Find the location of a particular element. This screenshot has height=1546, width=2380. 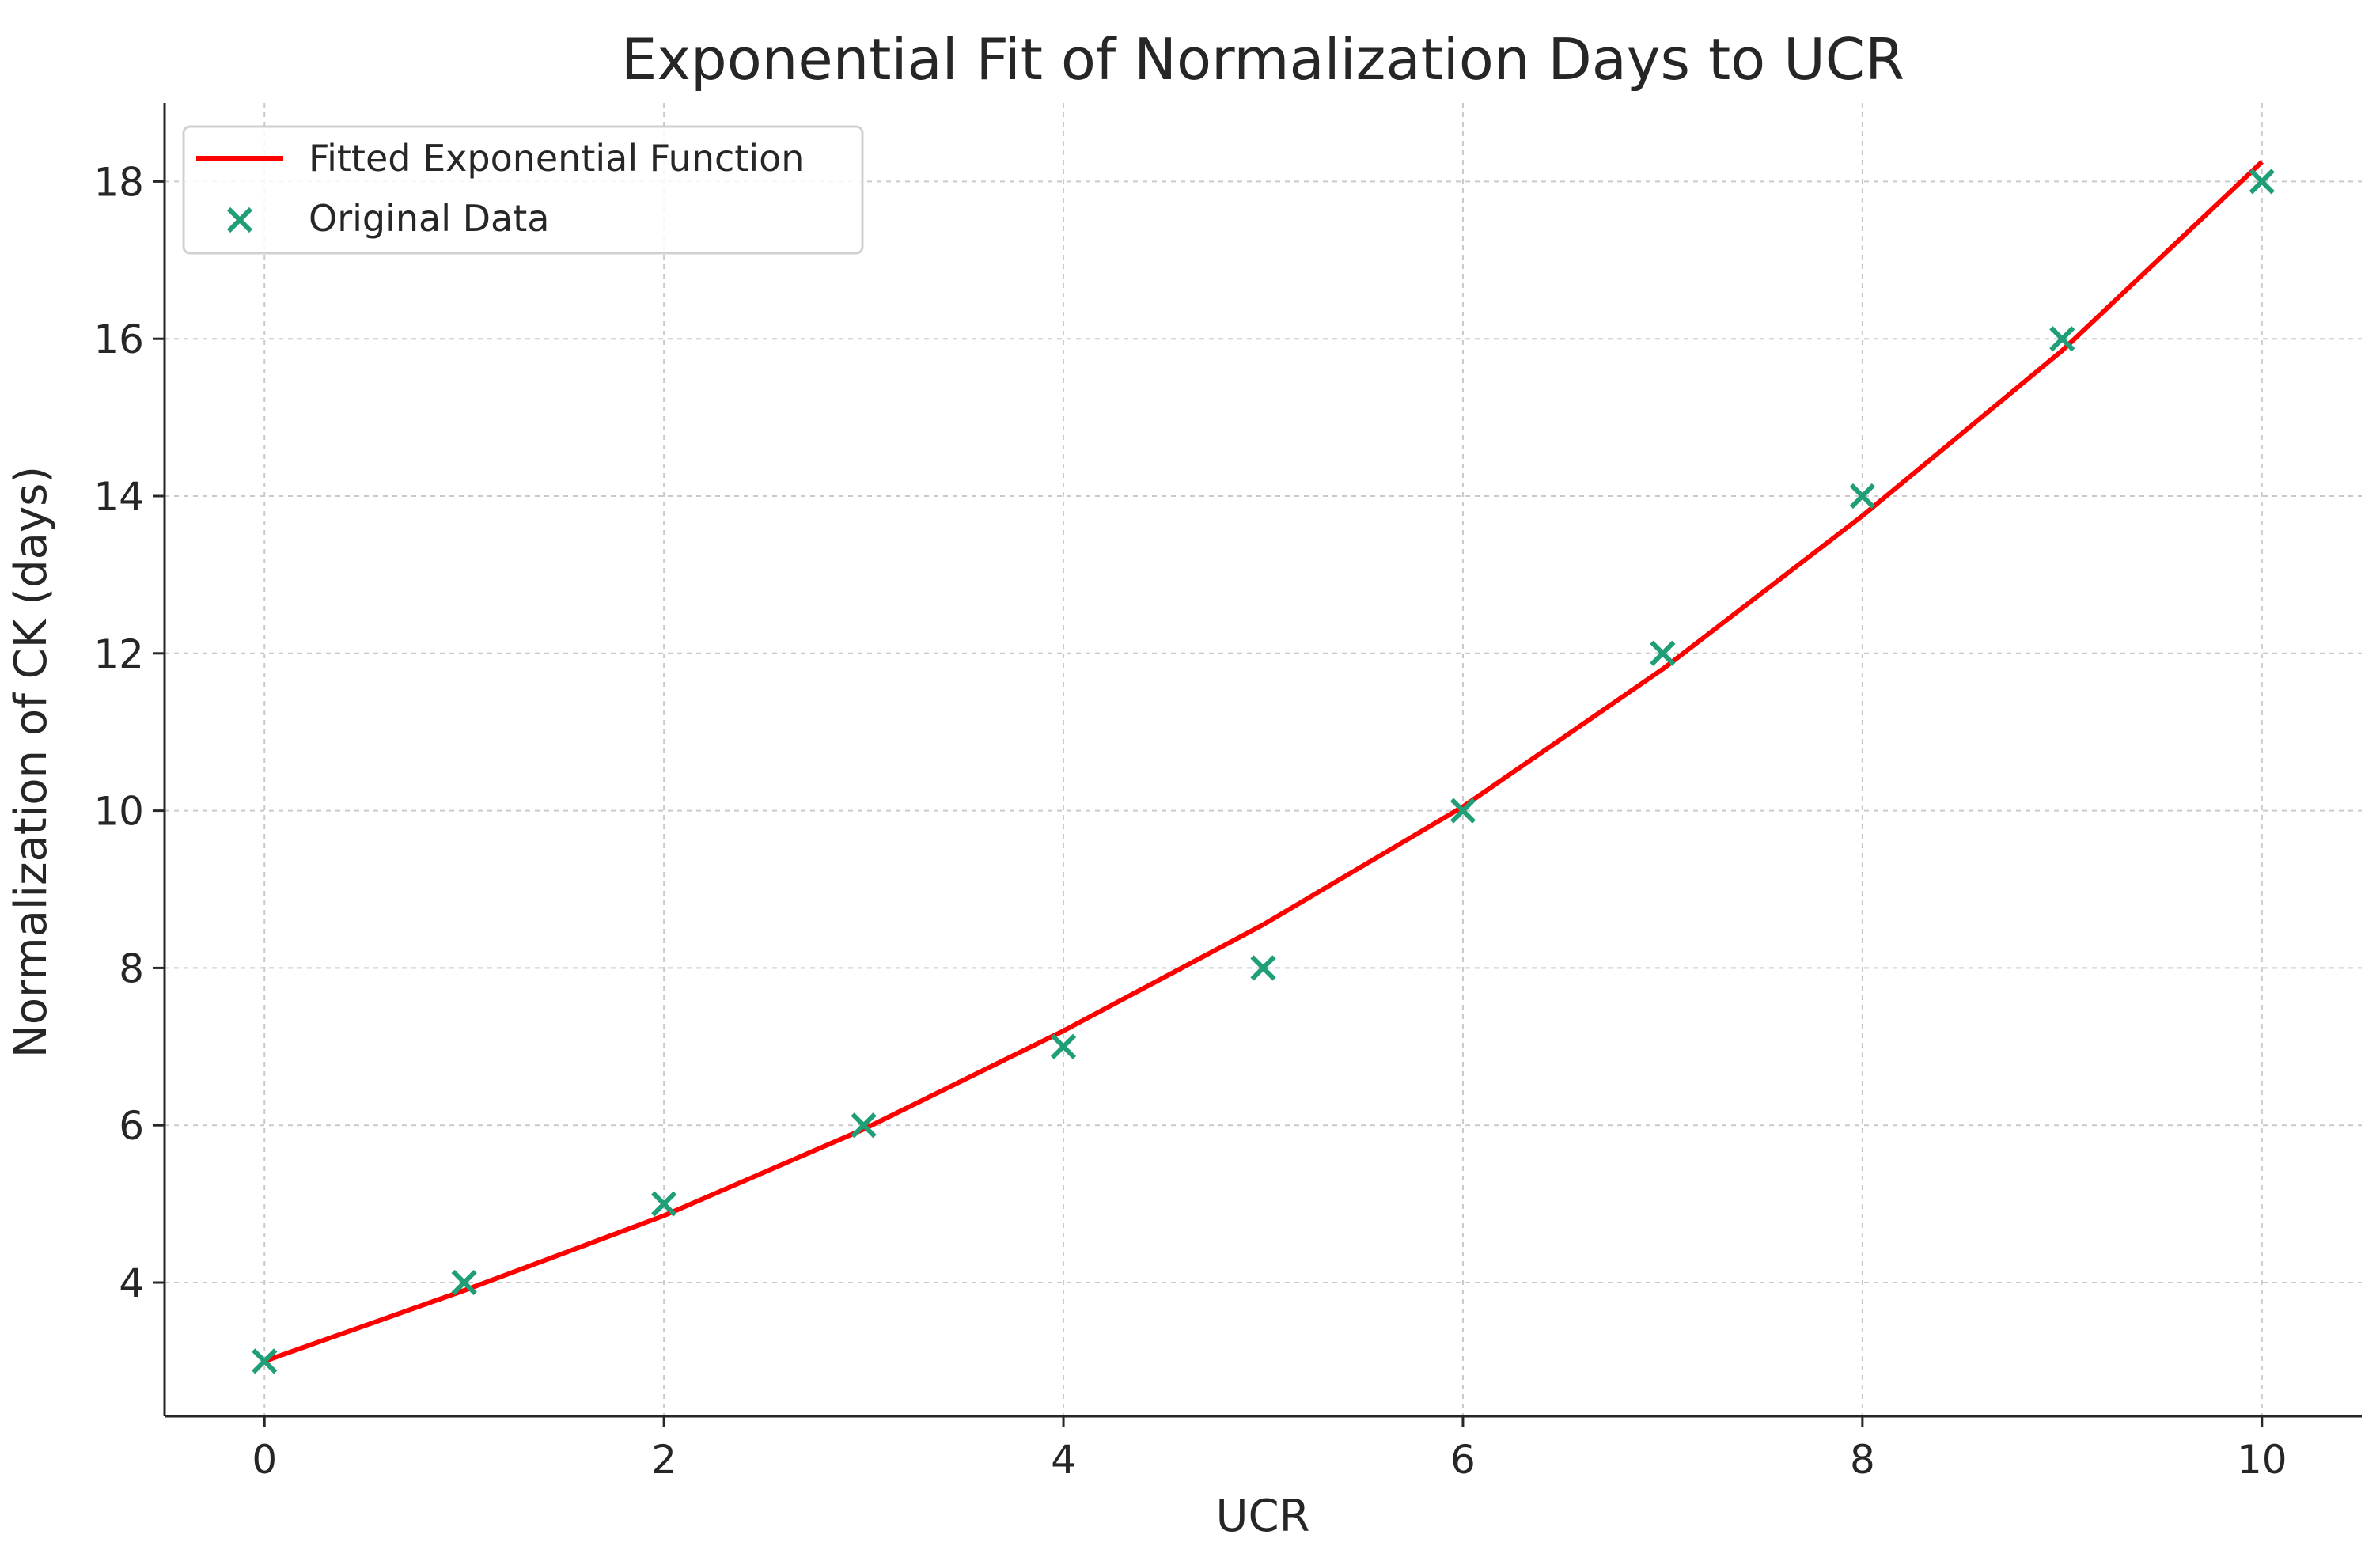

legend-label-data: Original Data is located at coordinates (429, 218).